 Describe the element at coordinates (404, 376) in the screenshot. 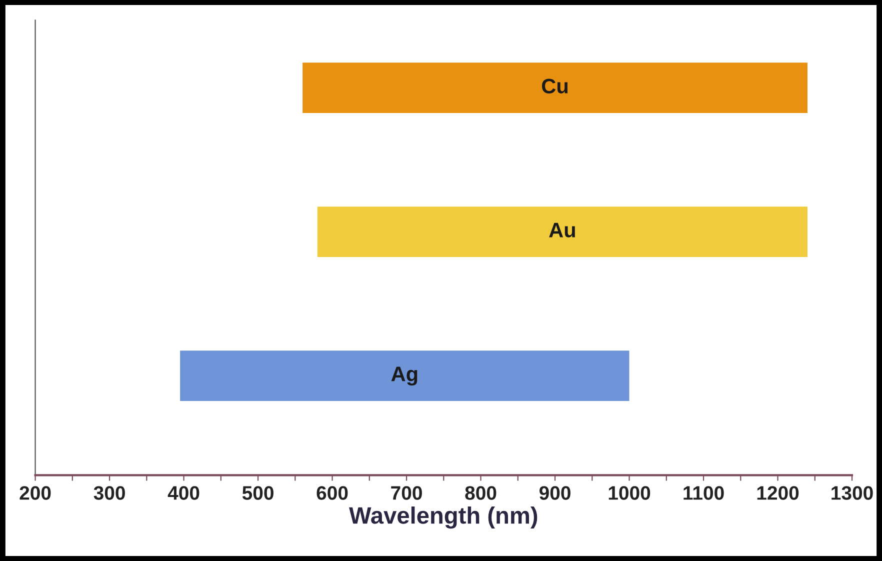

I see `y-tick-label: Ag` at that location.